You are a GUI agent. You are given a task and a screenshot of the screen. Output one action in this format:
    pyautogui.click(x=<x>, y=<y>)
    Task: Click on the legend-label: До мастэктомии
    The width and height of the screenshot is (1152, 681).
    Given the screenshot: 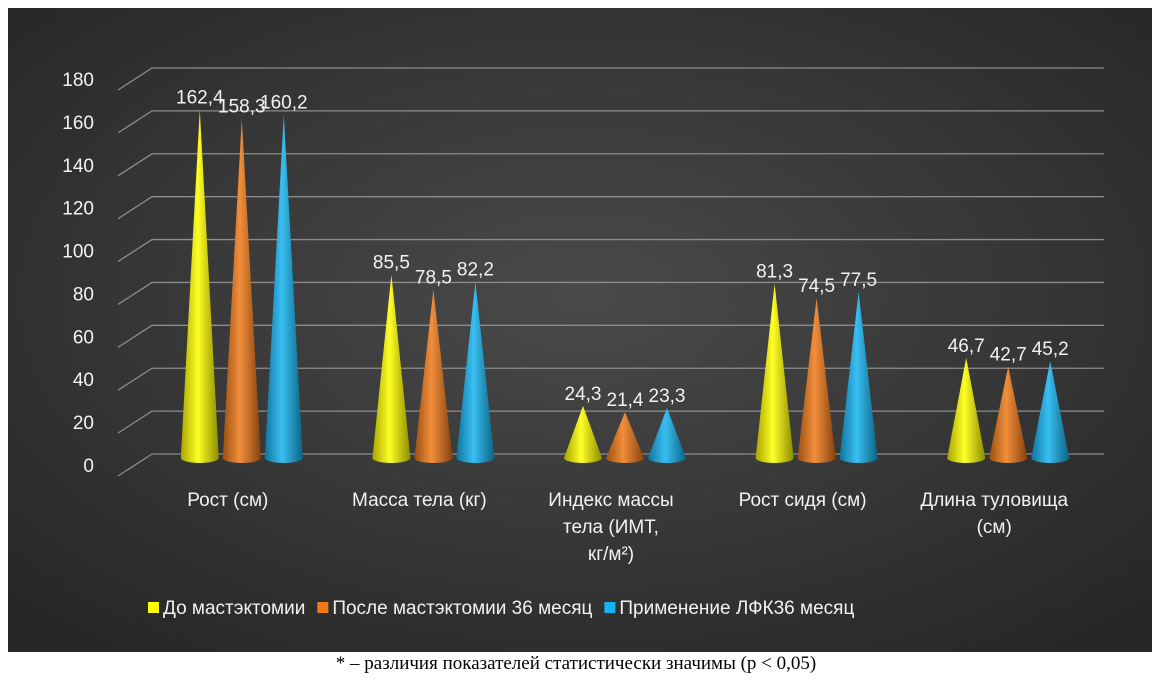 What is the action you would take?
    pyautogui.click(x=234, y=608)
    